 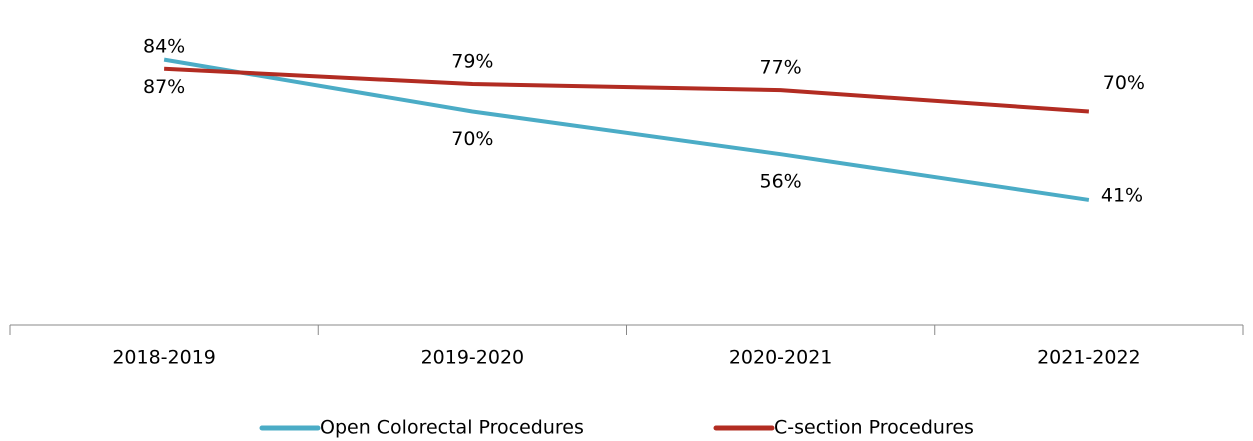 I want to click on x-tick-label: 2018-2019, so click(x=164, y=358).